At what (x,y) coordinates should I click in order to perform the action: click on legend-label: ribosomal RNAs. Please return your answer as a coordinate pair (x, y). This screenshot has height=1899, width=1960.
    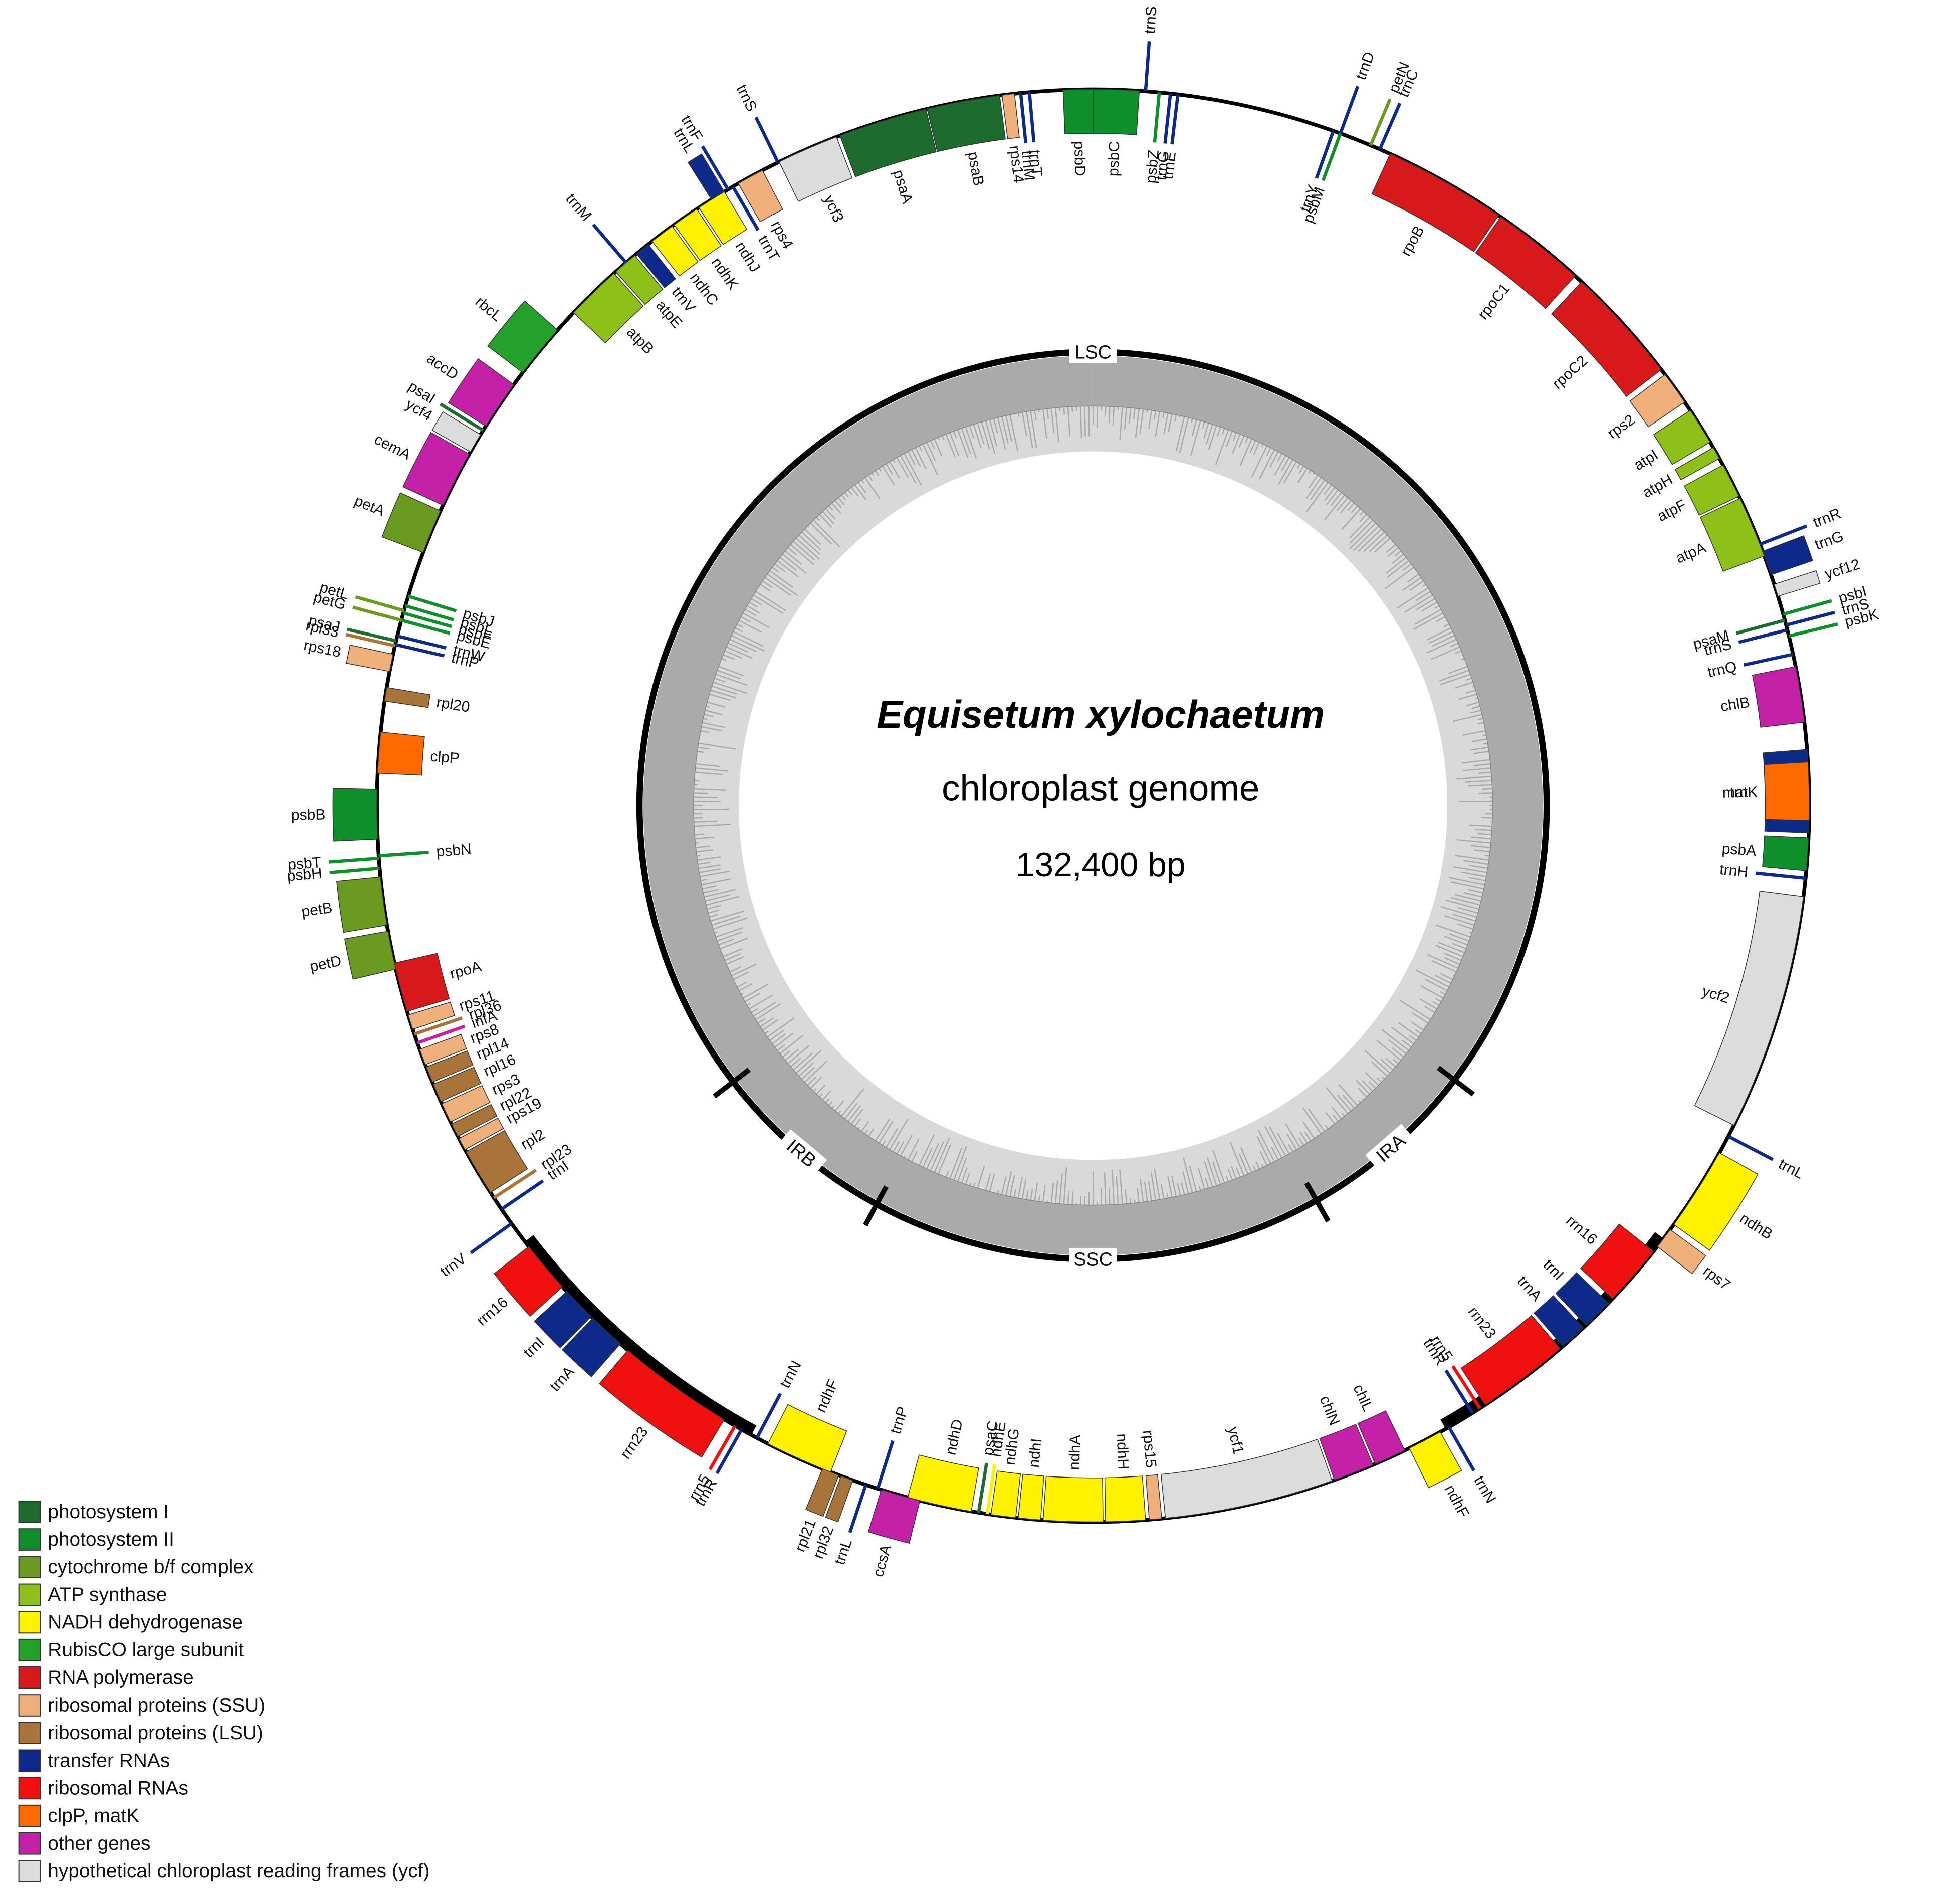
    Looking at the image, I should click on (118, 1788).